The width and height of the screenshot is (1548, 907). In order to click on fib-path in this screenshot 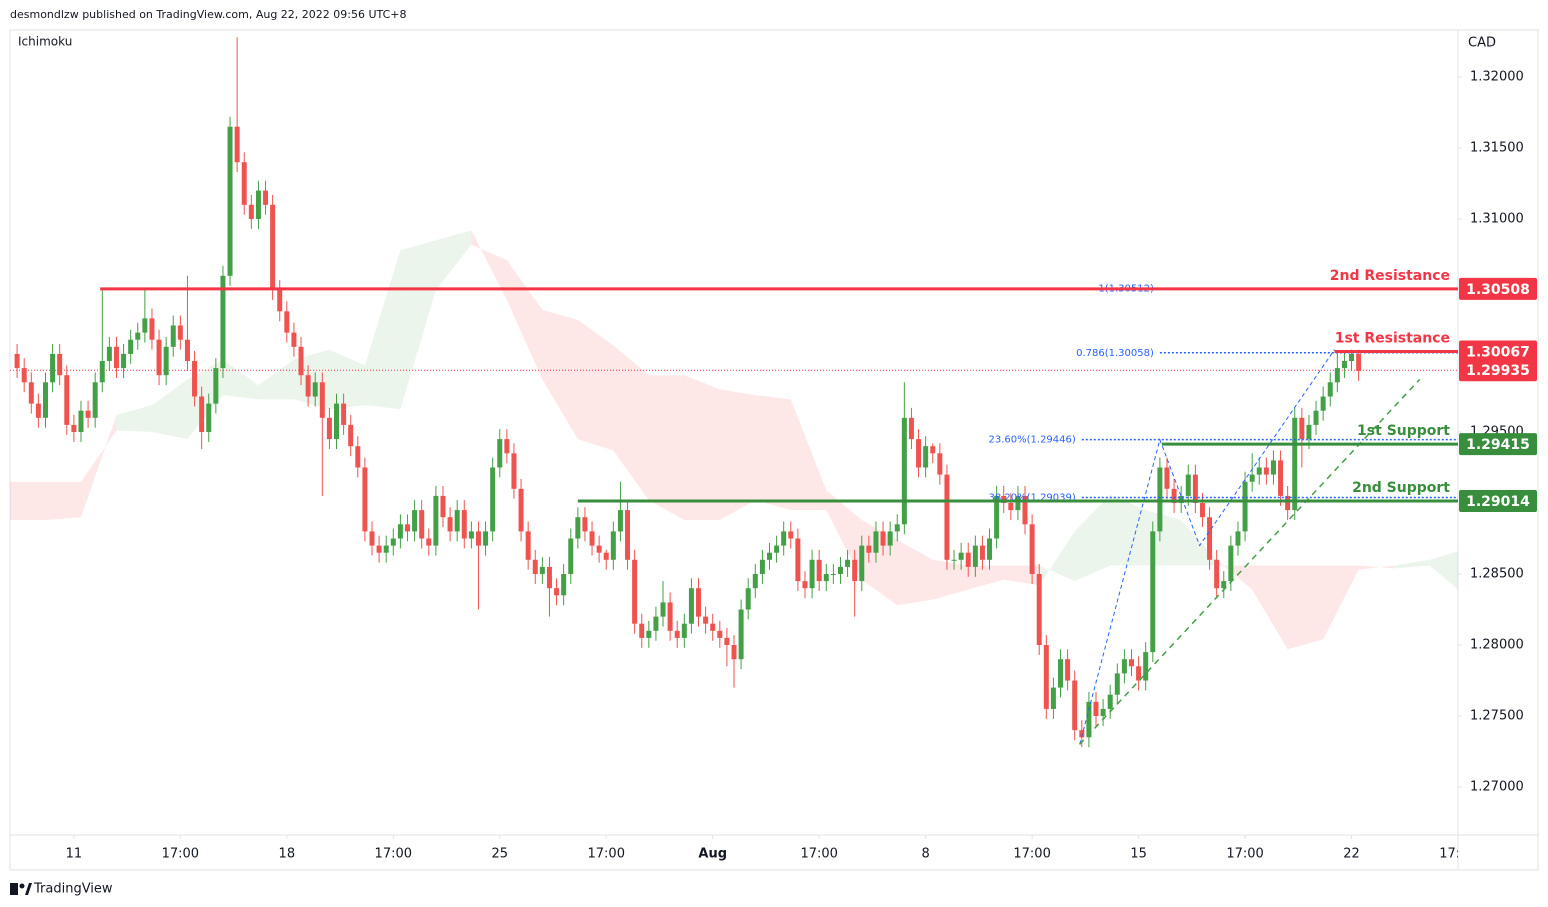, I will do `click(1207, 547)`.